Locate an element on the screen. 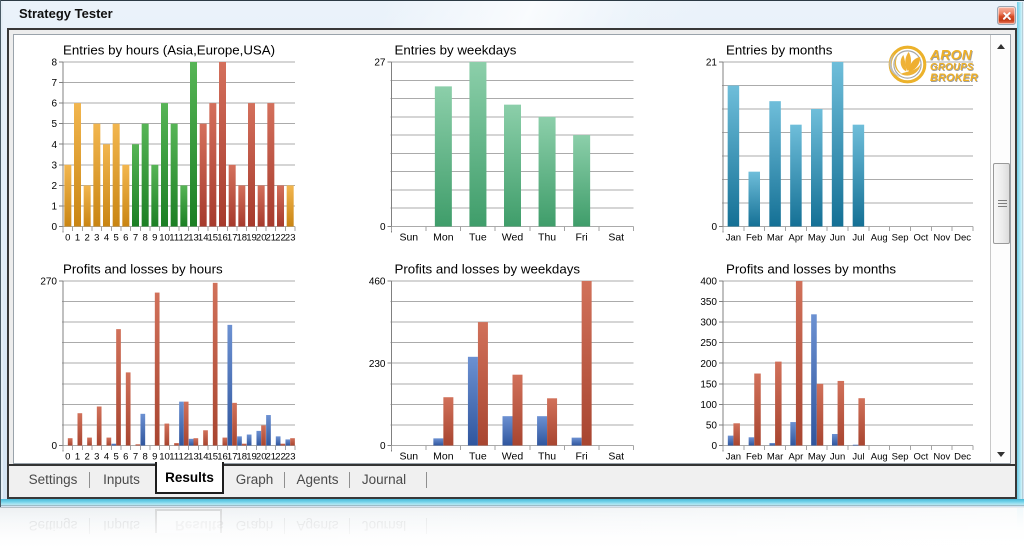 The image size is (1024, 547). svg-text: Profits and losses by weekdays is located at coordinates (488, 269).